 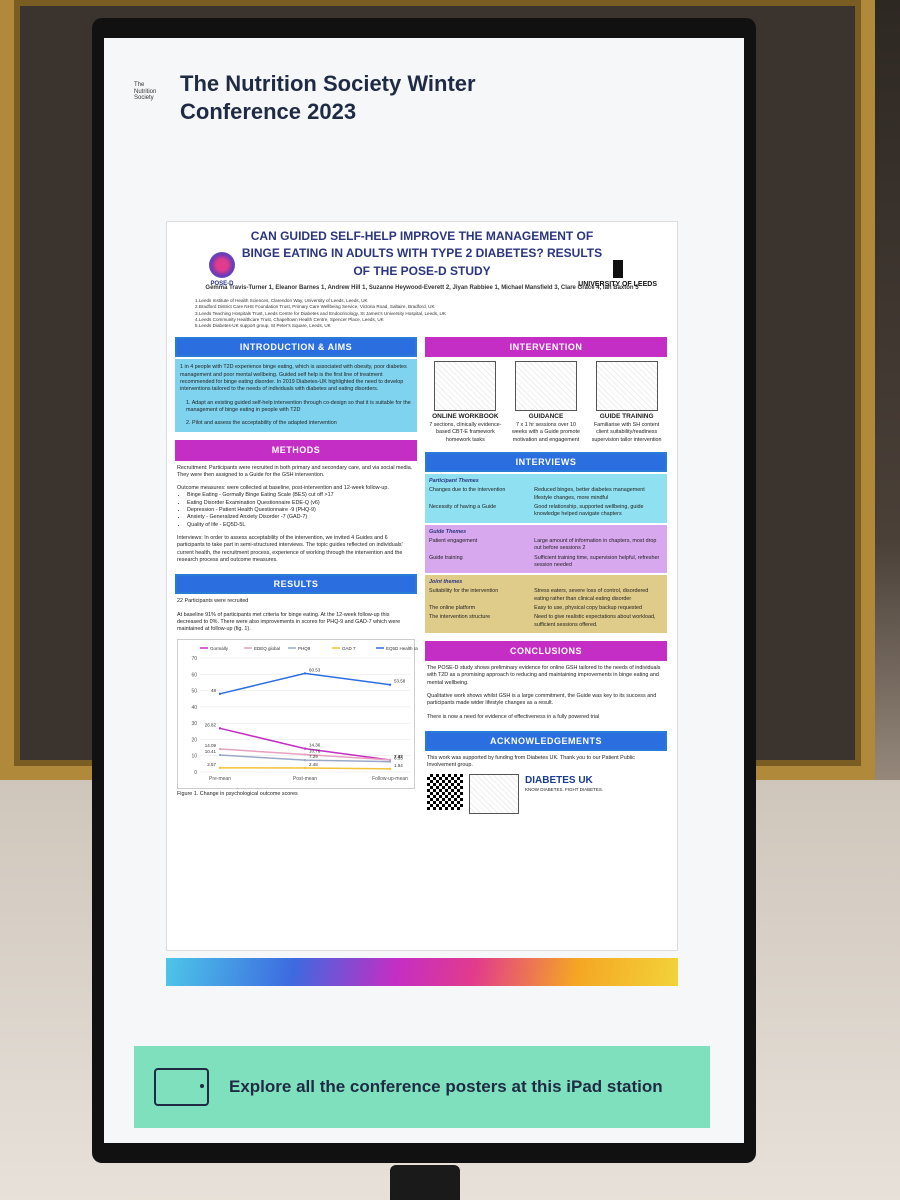 What do you see at coordinates (194, 757) in the screenshot?
I see `y-tick-label: 10` at bounding box center [194, 757].